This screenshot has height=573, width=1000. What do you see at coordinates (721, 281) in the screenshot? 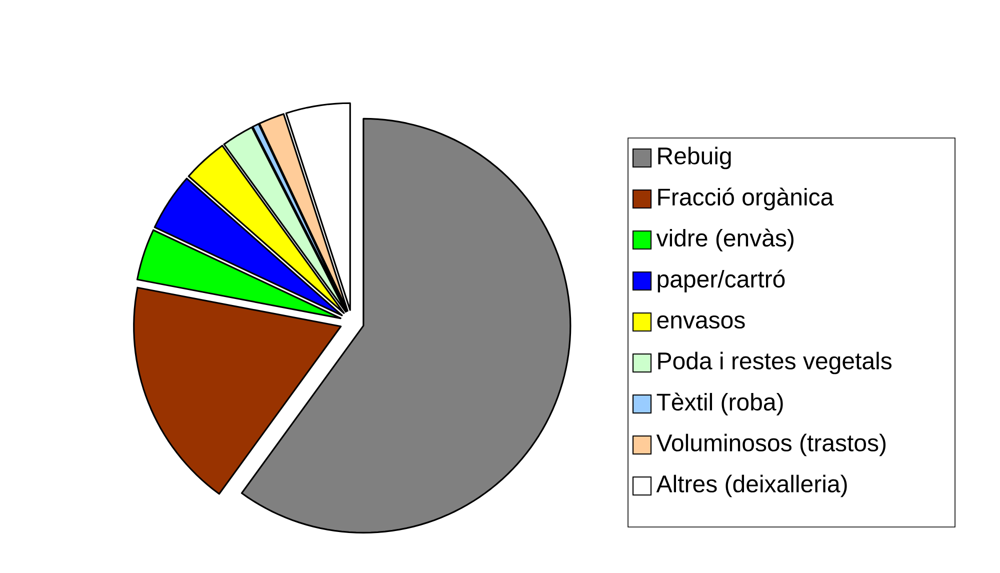
I see `legend-label: paper/cartró` at bounding box center [721, 281].